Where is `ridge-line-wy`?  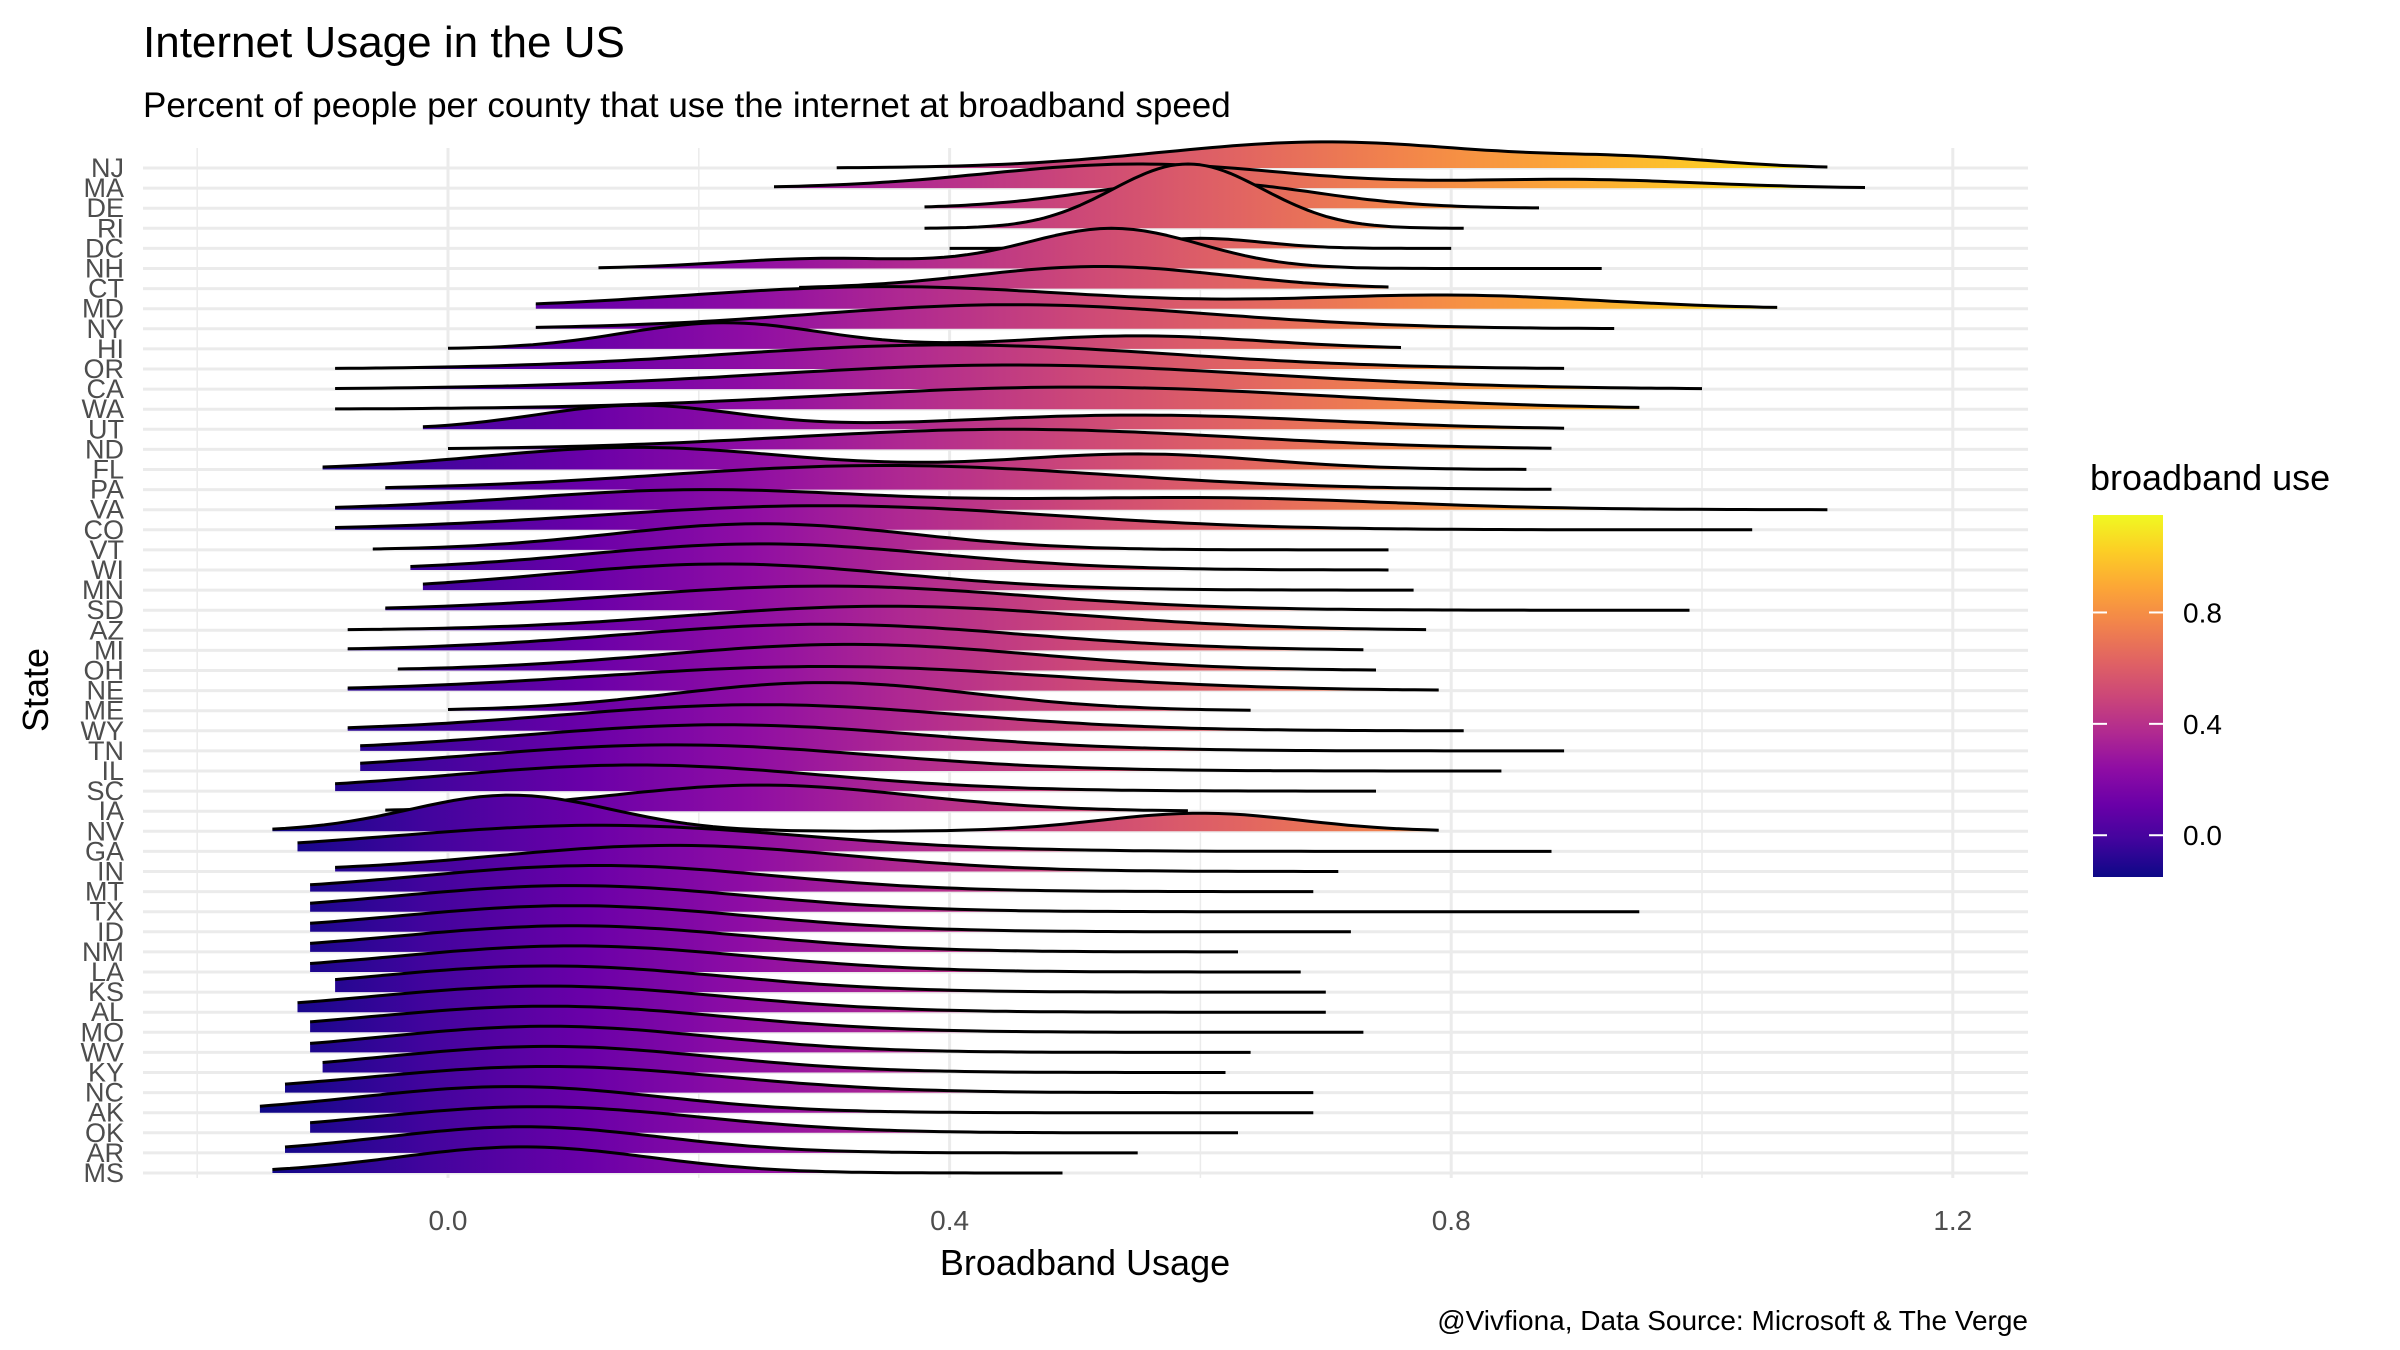 ridge-line-wy is located at coordinates (905, 718).